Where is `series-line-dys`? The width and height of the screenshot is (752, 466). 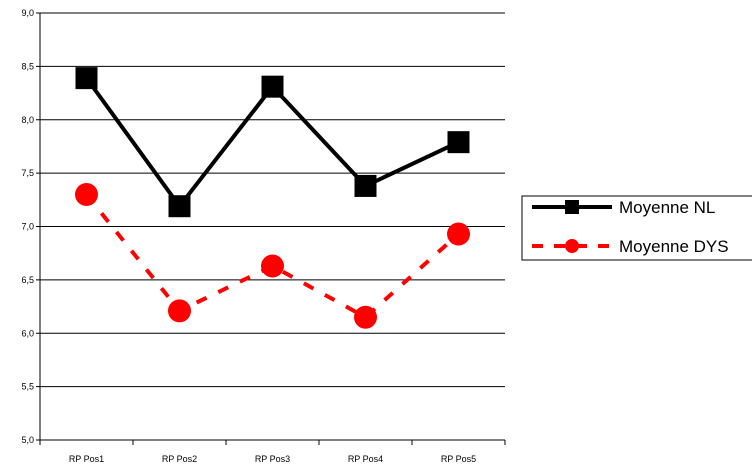 series-line-dys is located at coordinates (272, 256).